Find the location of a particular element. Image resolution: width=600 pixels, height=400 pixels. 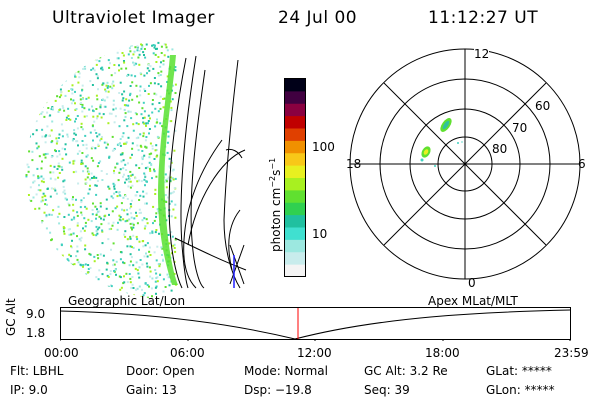

timeline-ytick-top: 9.0 is located at coordinates (36, 314).